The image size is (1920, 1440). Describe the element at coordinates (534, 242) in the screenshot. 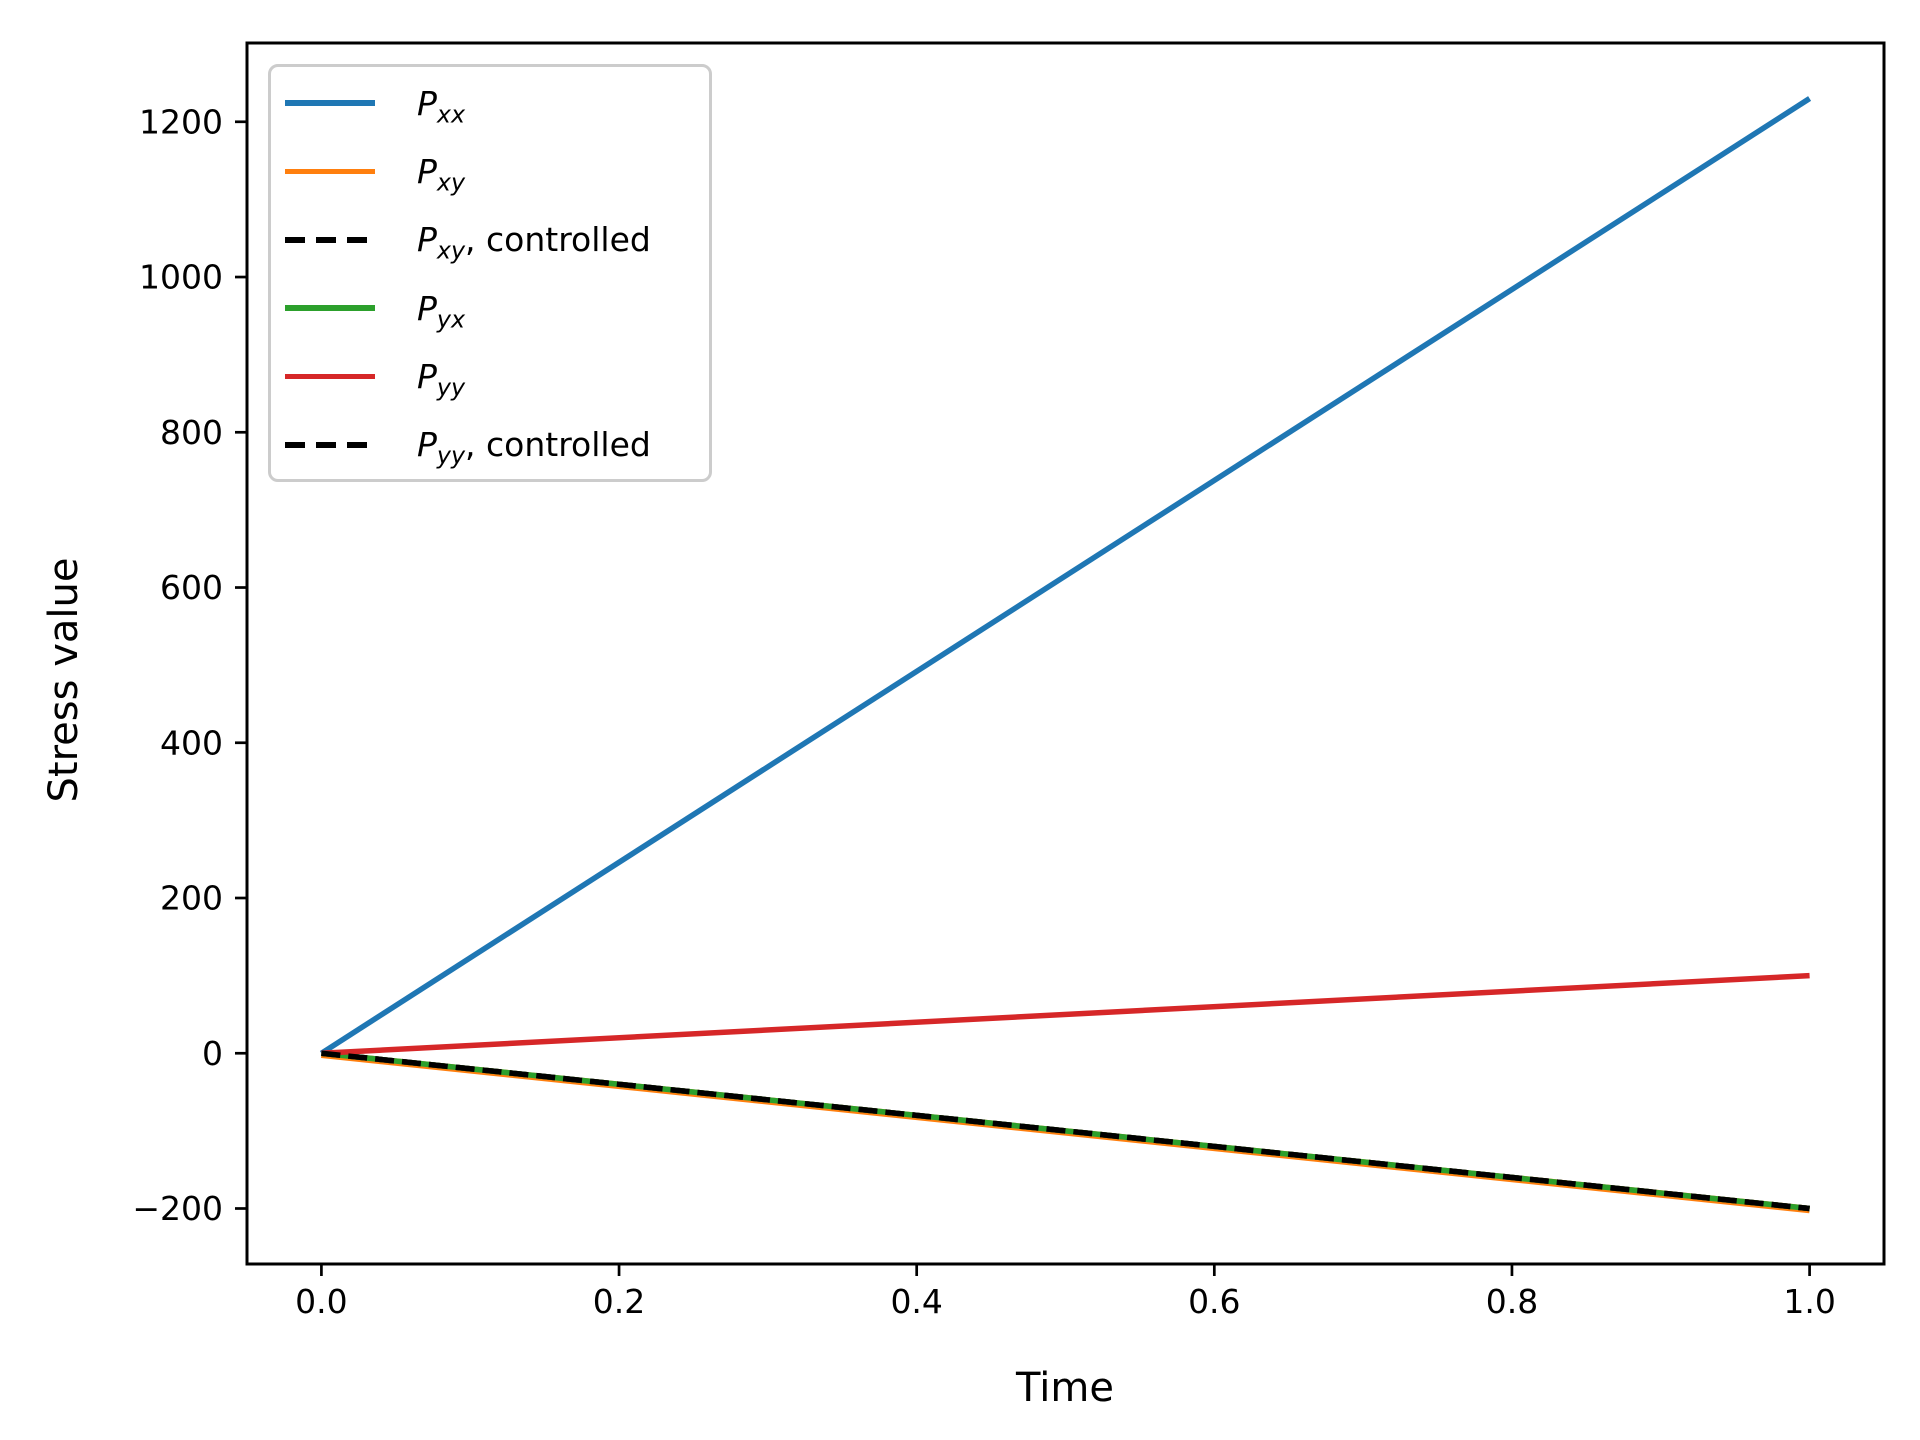

I see `legend-label-P_xy_controlled: Pxy, controlled` at that location.